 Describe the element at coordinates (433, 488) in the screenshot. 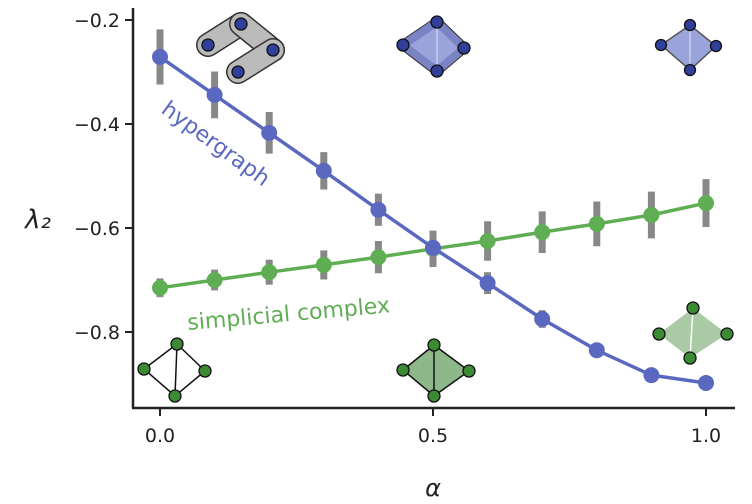

I see `x-axis-label: α` at that location.